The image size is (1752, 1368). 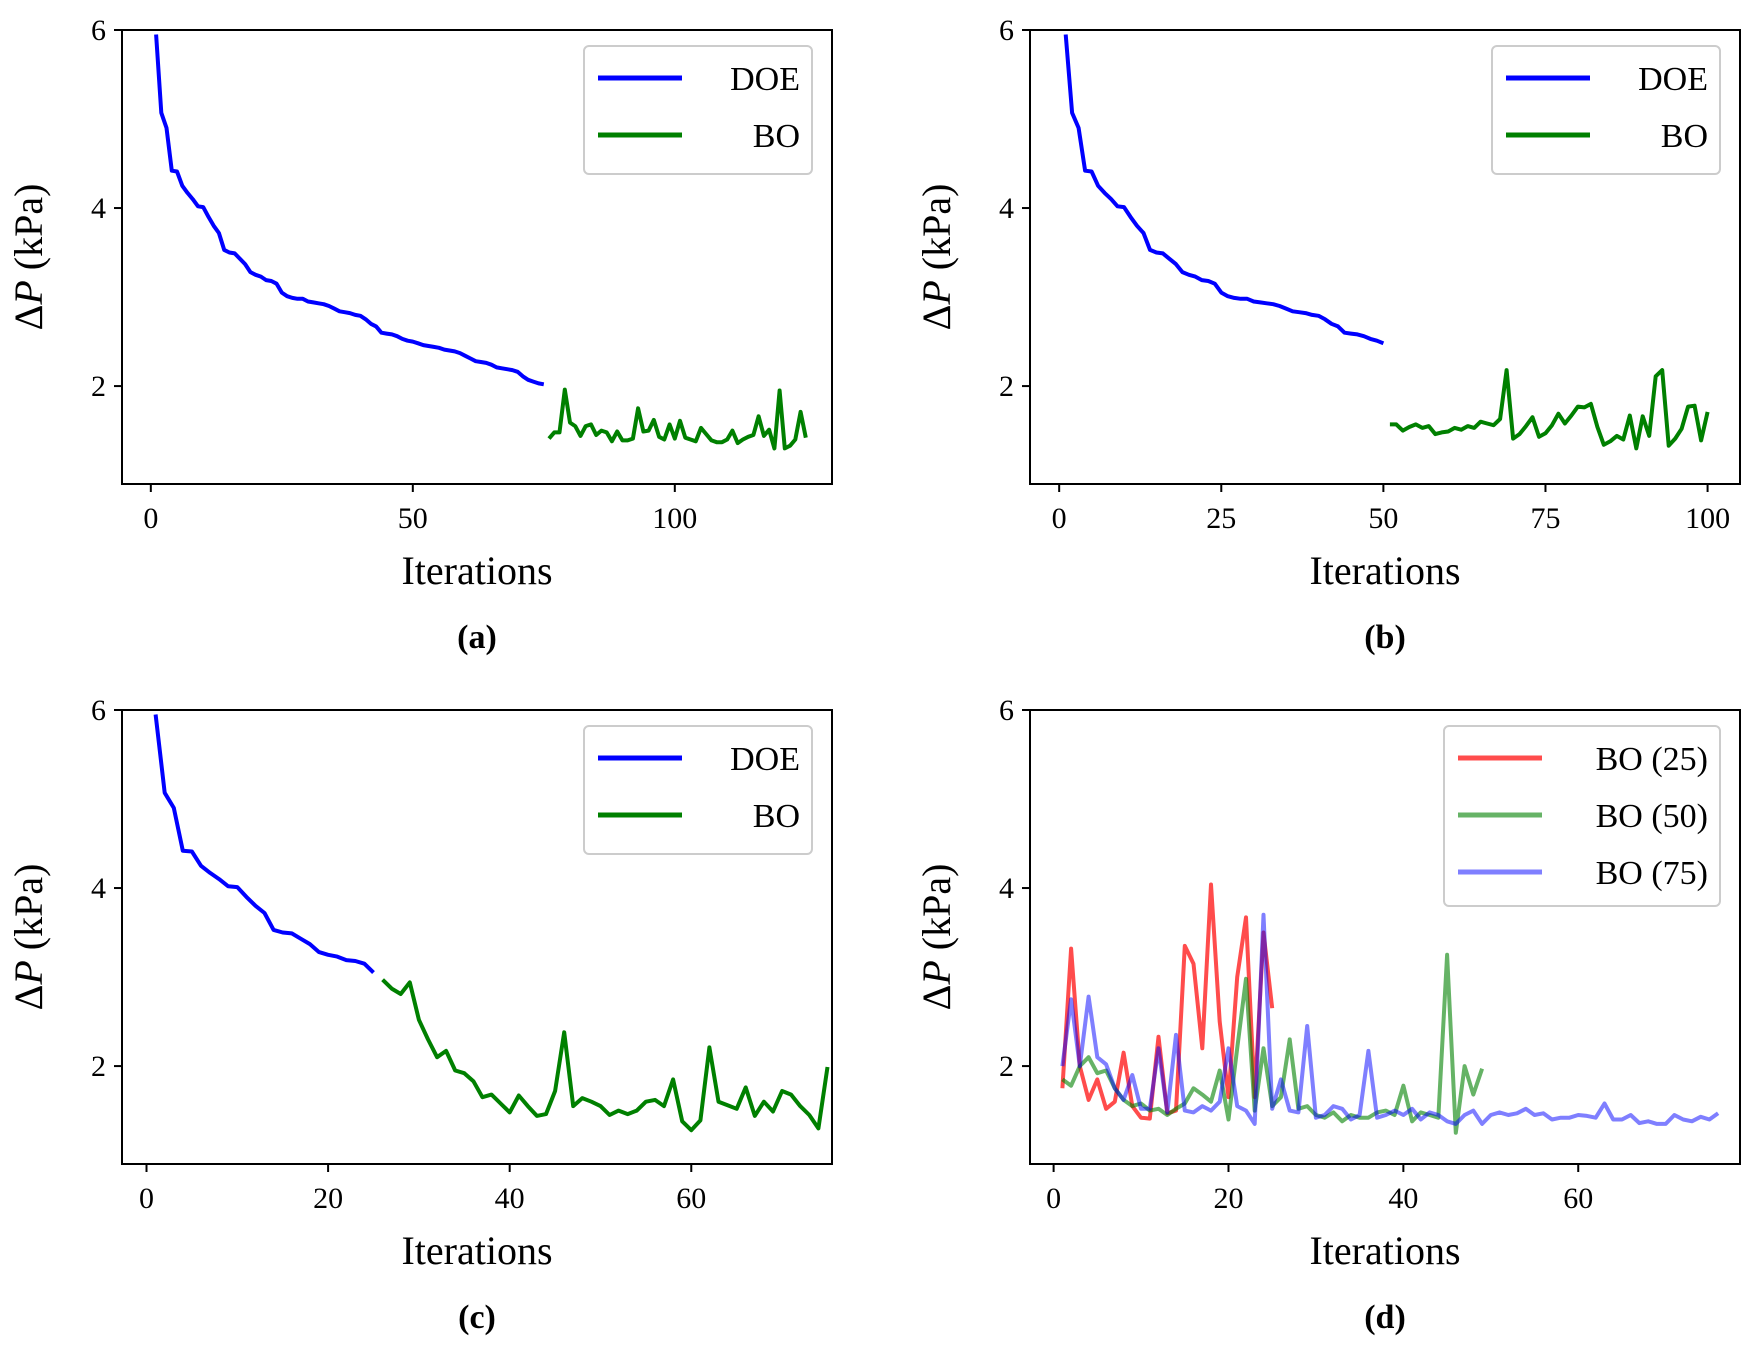 What do you see at coordinates (1385, 1317) in the screenshot?
I see `panel-label: (d)` at bounding box center [1385, 1317].